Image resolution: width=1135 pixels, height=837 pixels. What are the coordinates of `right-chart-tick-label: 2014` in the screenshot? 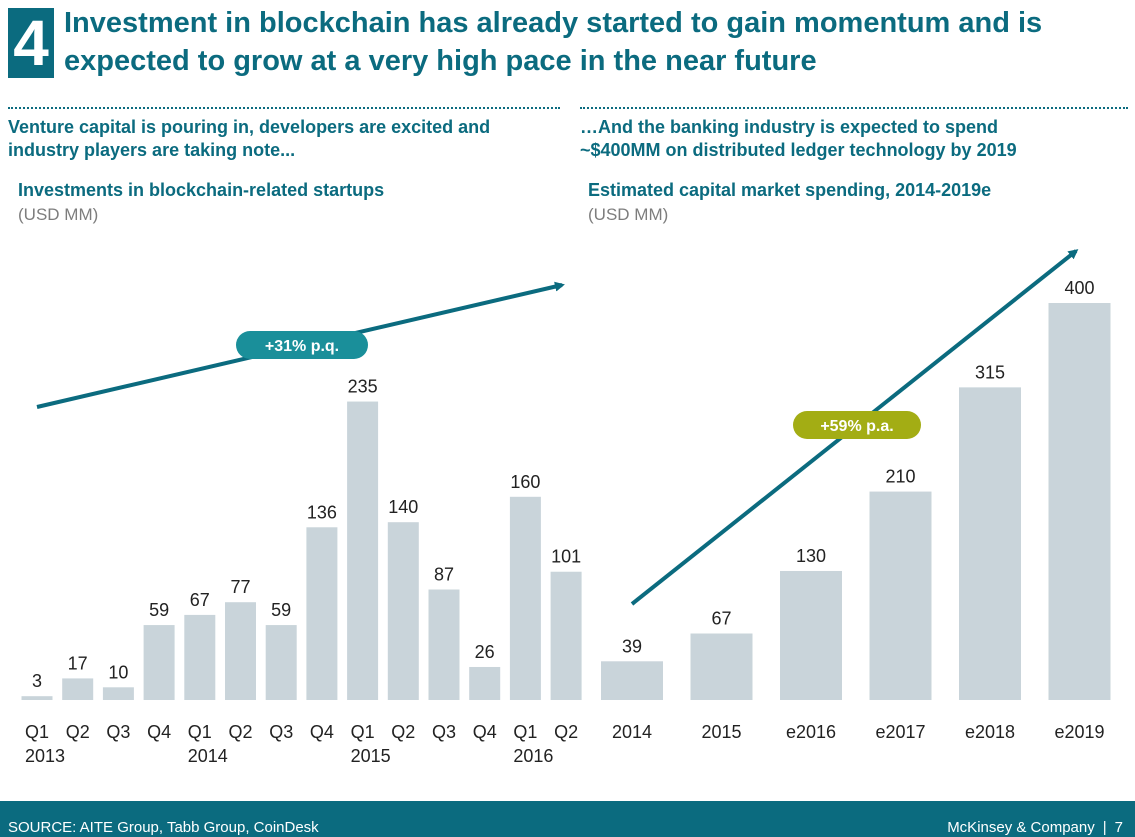 It's located at (632, 732).